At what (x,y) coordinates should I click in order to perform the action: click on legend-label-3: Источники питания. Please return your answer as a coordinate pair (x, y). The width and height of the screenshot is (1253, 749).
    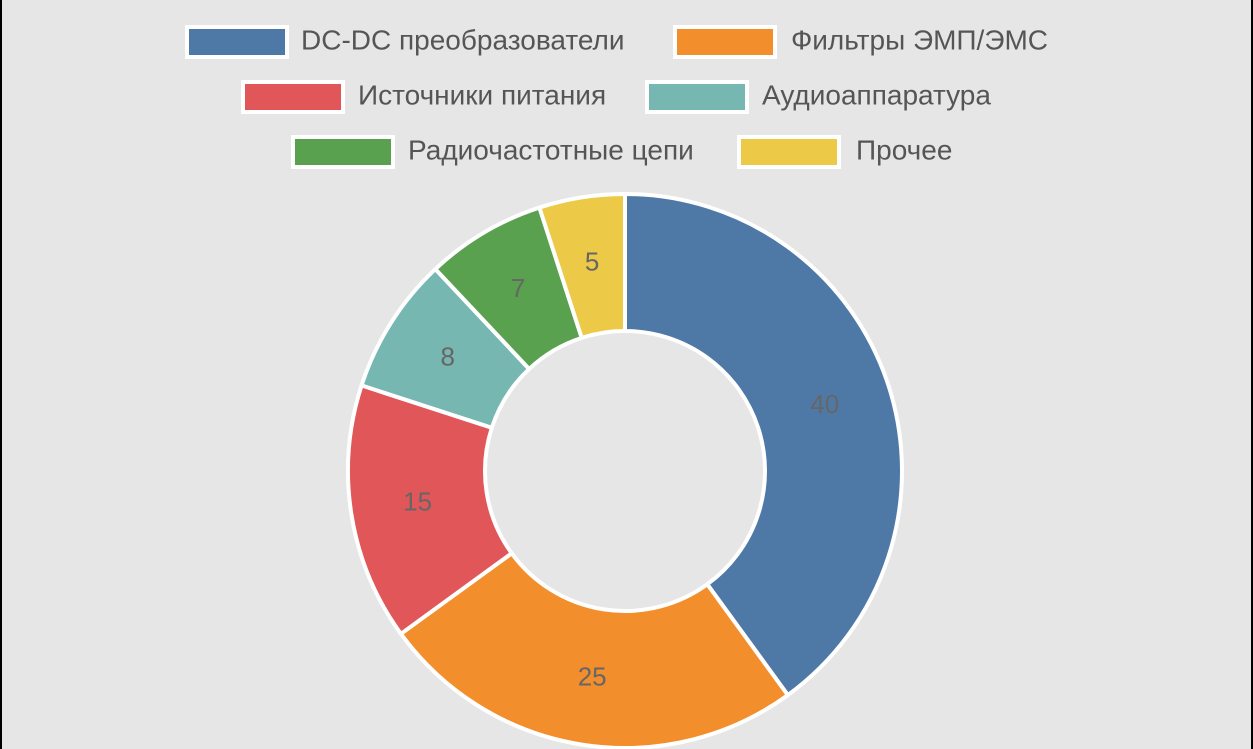
    Looking at the image, I should click on (482, 94).